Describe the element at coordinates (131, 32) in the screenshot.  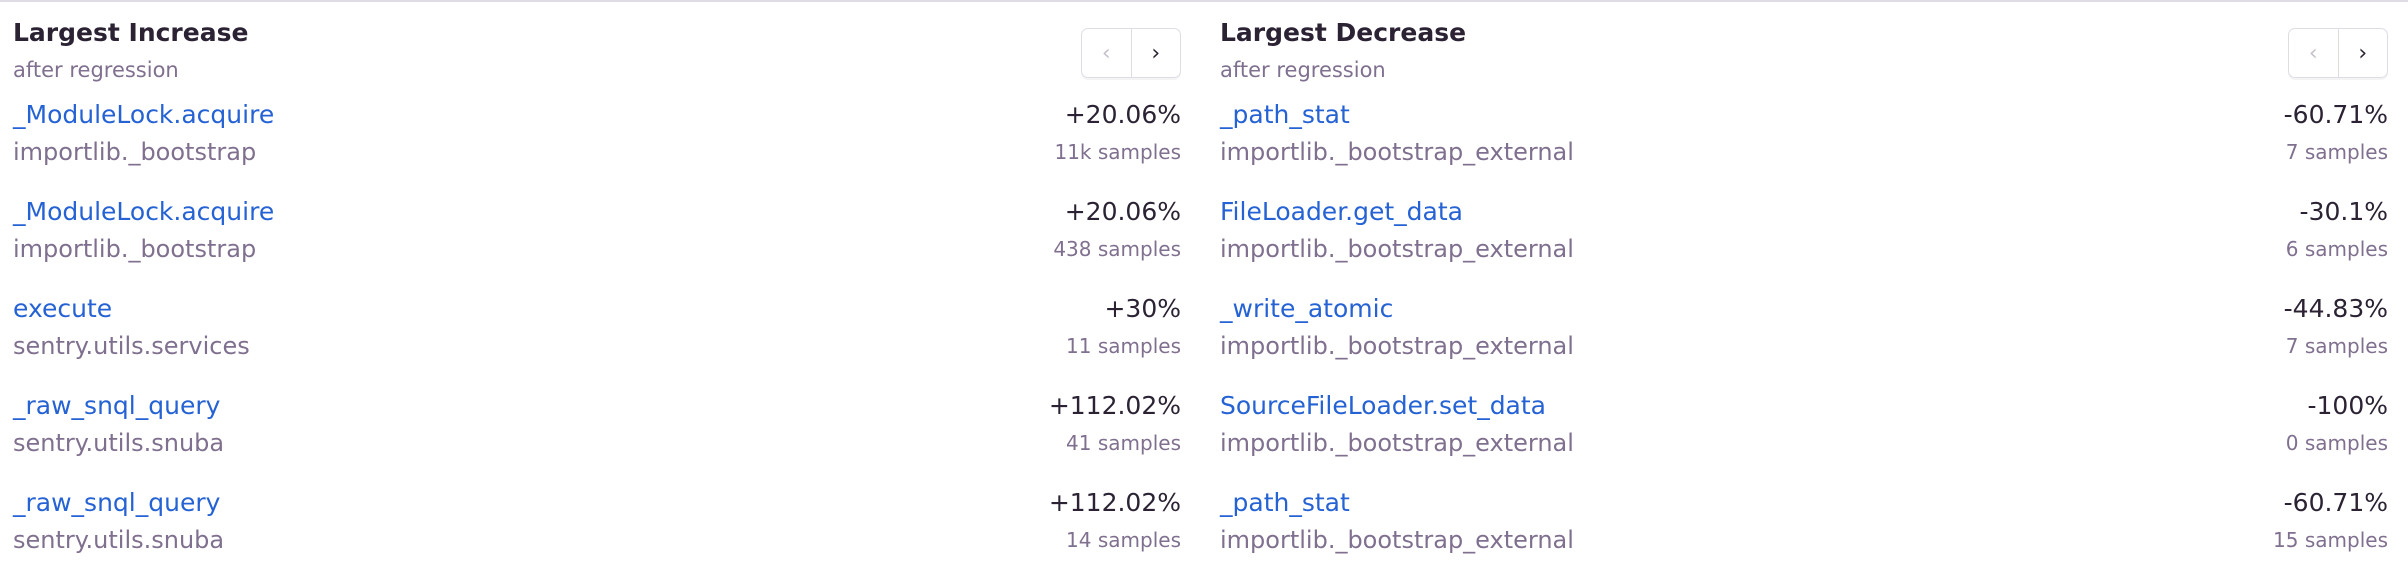
I see `panel-title: Largest Increase` at that location.